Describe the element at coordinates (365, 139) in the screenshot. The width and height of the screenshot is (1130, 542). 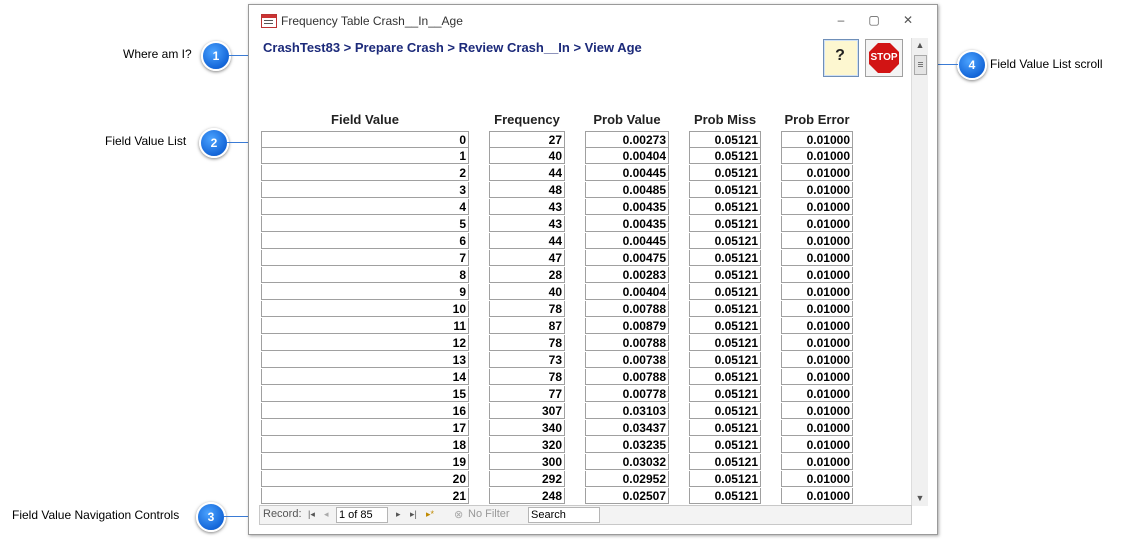
I see `cell-field-value: 0` at that location.